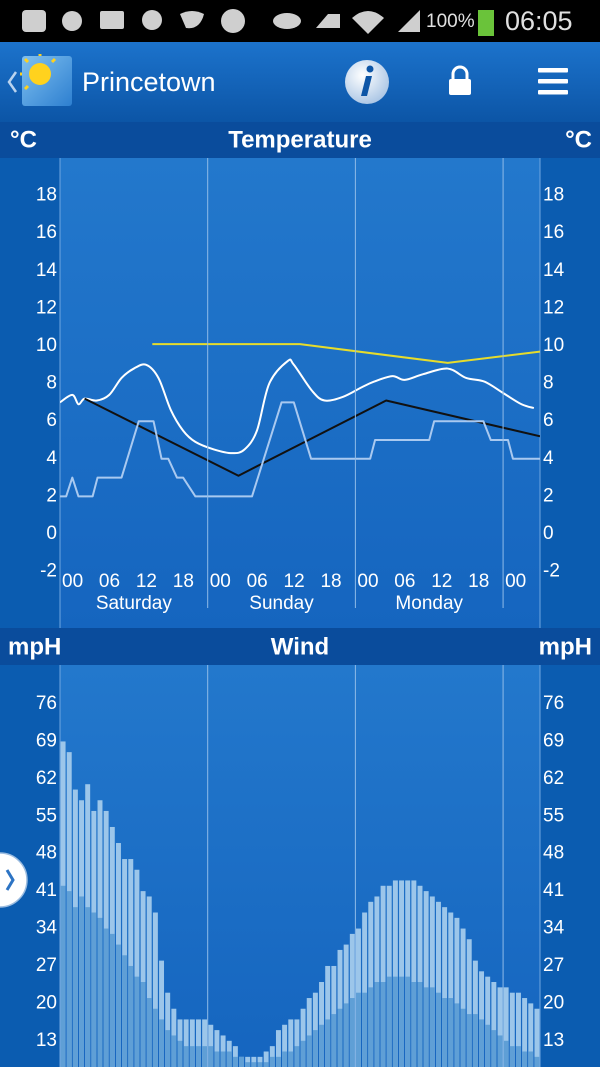 Image resolution: width=600 pixels, height=1067 pixels. What do you see at coordinates (539, 21) in the screenshot?
I see `clock: 06:05` at bounding box center [539, 21].